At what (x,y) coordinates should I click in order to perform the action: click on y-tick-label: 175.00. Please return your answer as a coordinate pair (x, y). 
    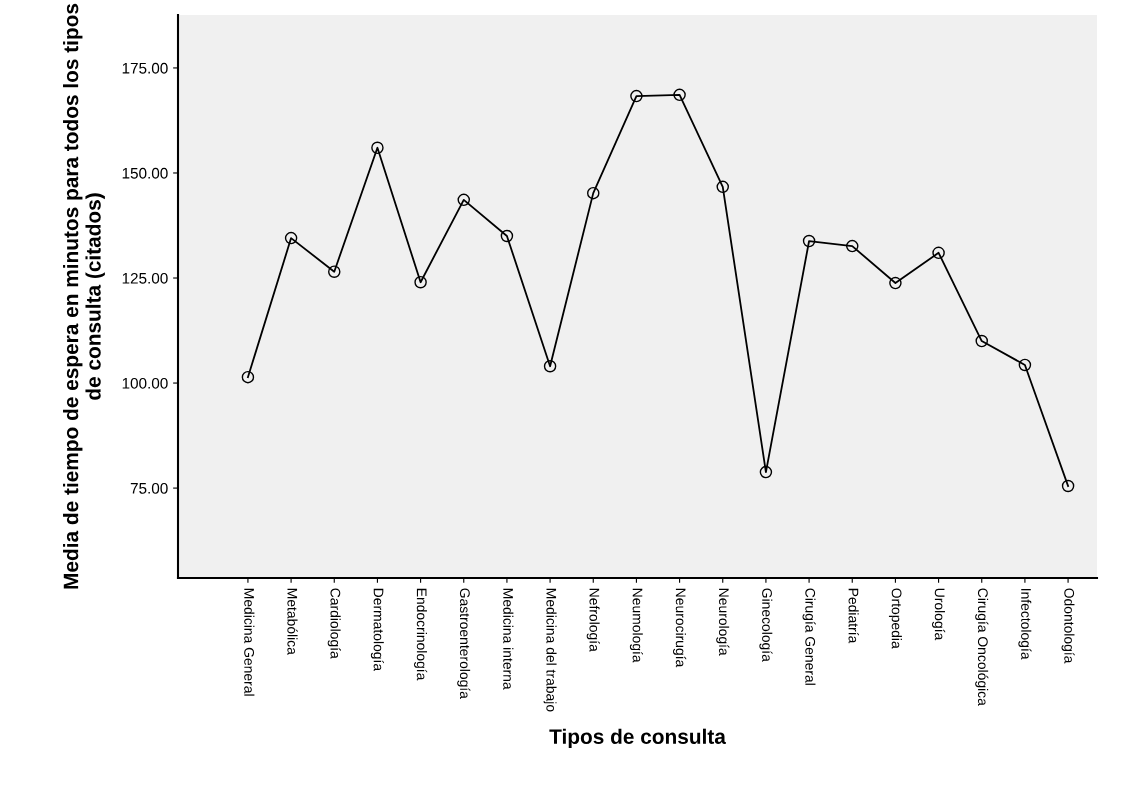
    Looking at the image, I should click on (145, 68).